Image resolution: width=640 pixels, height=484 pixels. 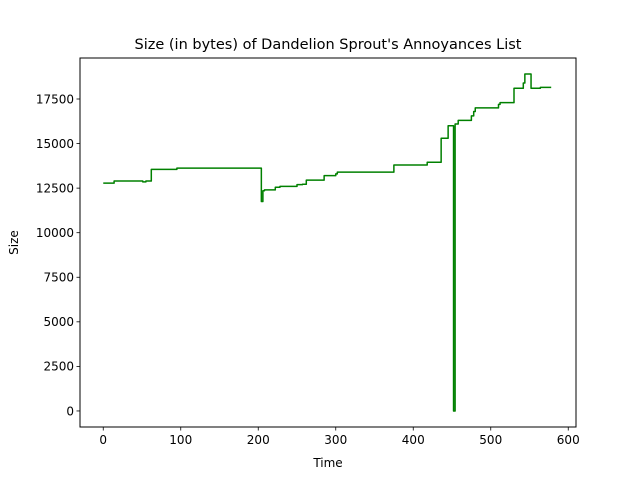 I want to click on x-axis-label: Time, so click(x=327, y=463).